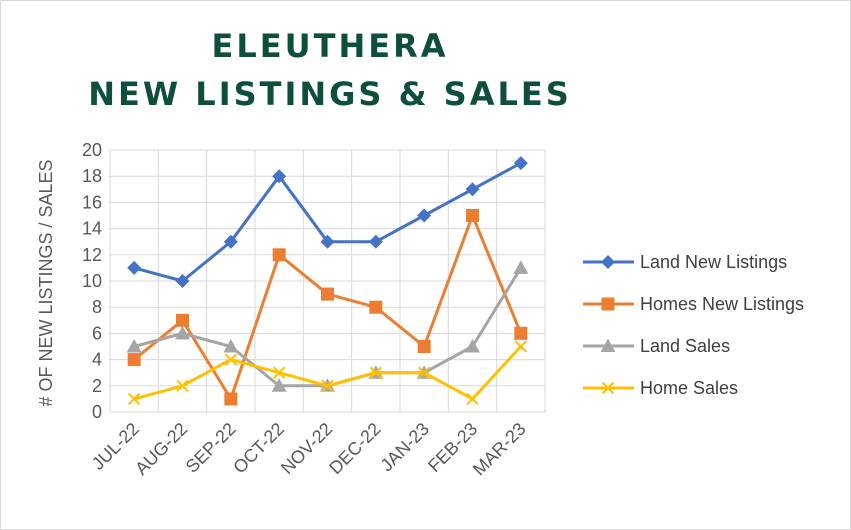 Image resolution: width=851 pixels, height=530 pixels. Describe the element at coordinates (97, 360) in the screenshot. I see `y-tick-label: 4` at that location.